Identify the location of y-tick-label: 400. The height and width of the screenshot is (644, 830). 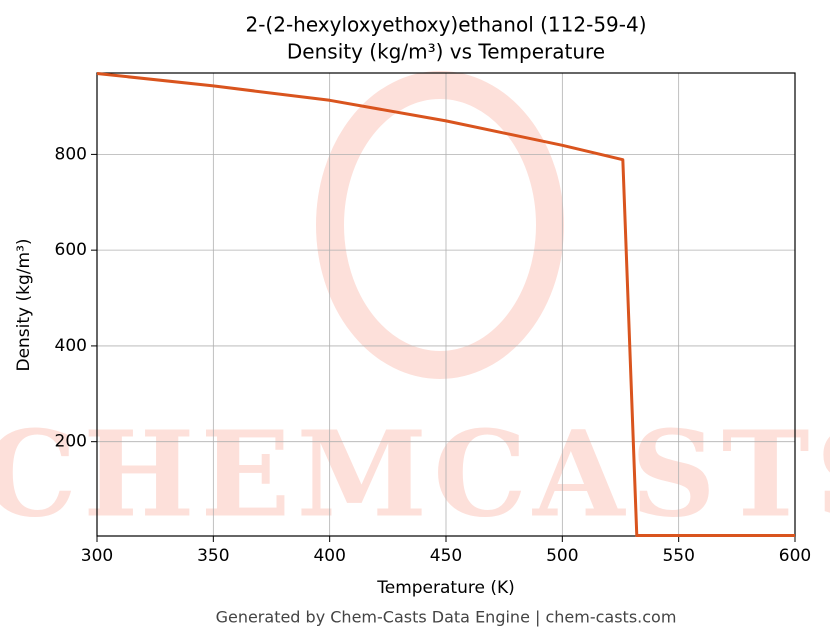
(71, 346).